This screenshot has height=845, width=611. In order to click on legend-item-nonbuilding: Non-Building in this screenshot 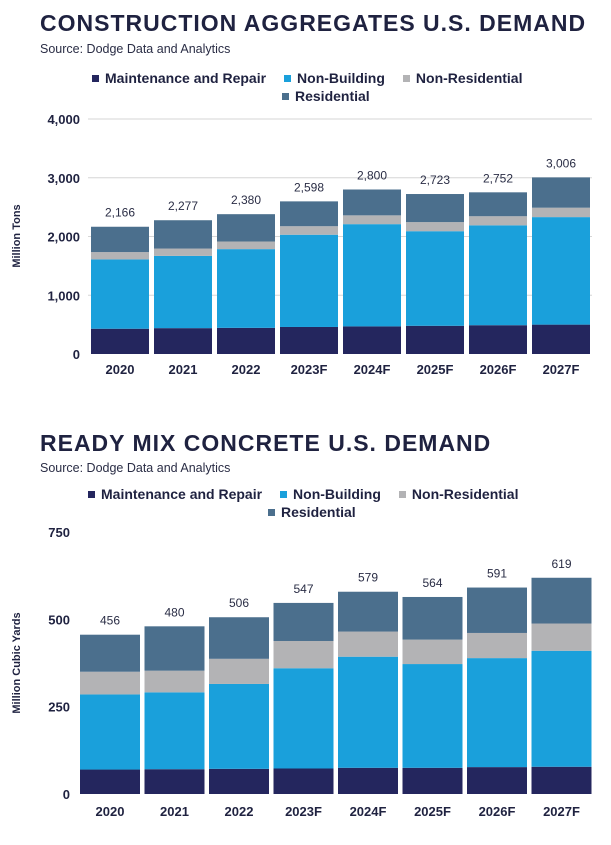, I will do `click(330, 494)`.